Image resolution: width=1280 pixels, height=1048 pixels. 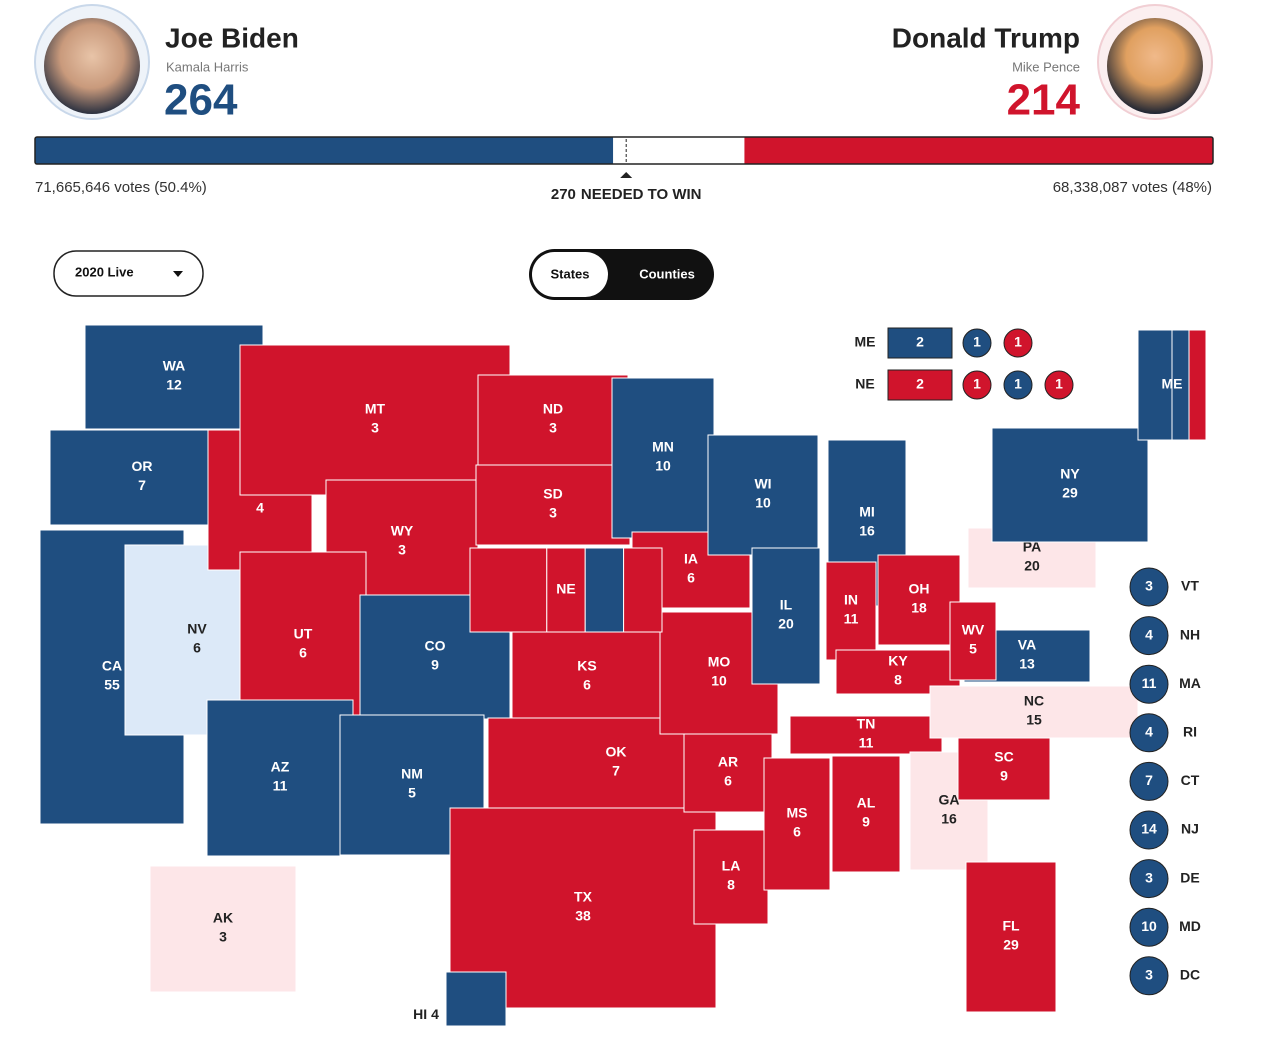 What do you see at coordinates (197, 629) in the screenshot?
I see `state-abbr: NV` at bounding box center [197, 629].